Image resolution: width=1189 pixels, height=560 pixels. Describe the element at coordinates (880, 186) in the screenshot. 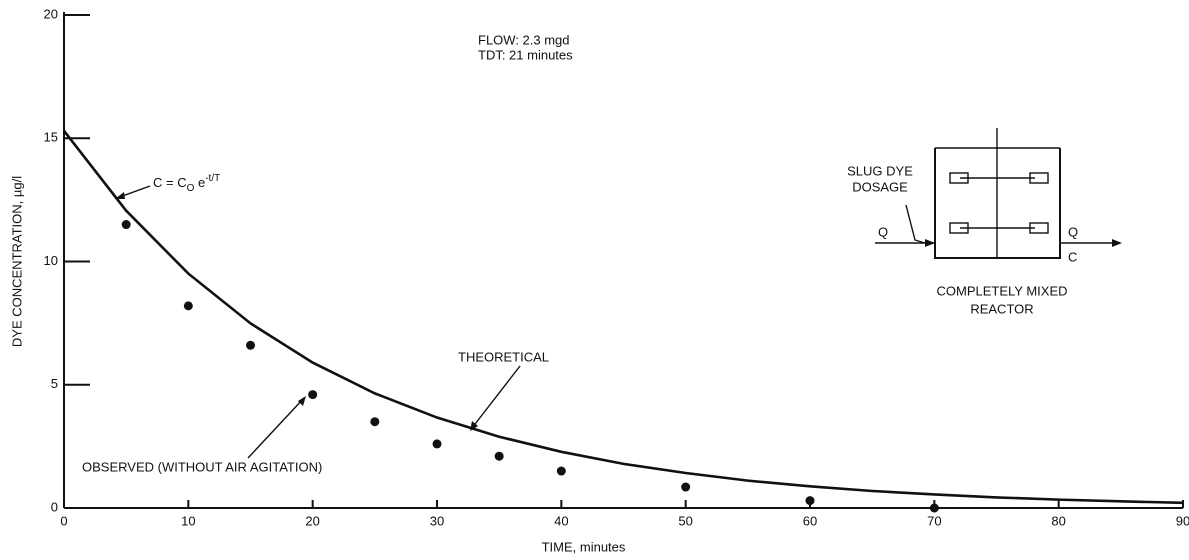

I see `annotation: DOSAGE` at that location.